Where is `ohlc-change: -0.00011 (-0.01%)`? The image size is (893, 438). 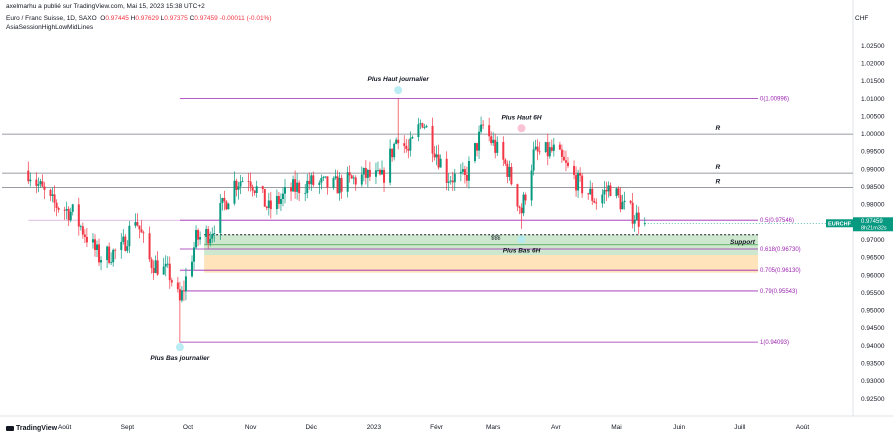 ohlc-change: -0.00011 (-0.01%) is located at coordinates (245, 18).